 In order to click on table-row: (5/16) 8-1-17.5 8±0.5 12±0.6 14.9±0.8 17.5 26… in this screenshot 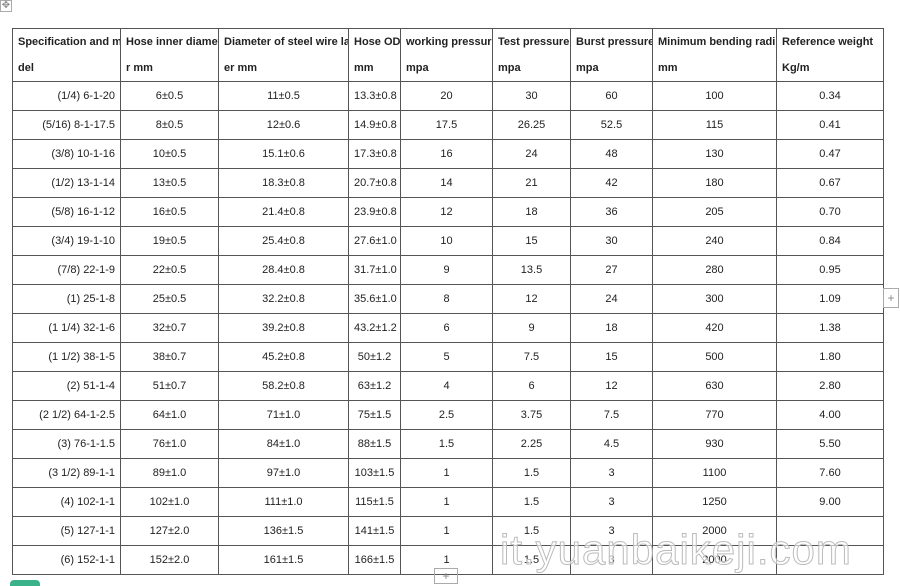, I will do `click(448, 125)`.